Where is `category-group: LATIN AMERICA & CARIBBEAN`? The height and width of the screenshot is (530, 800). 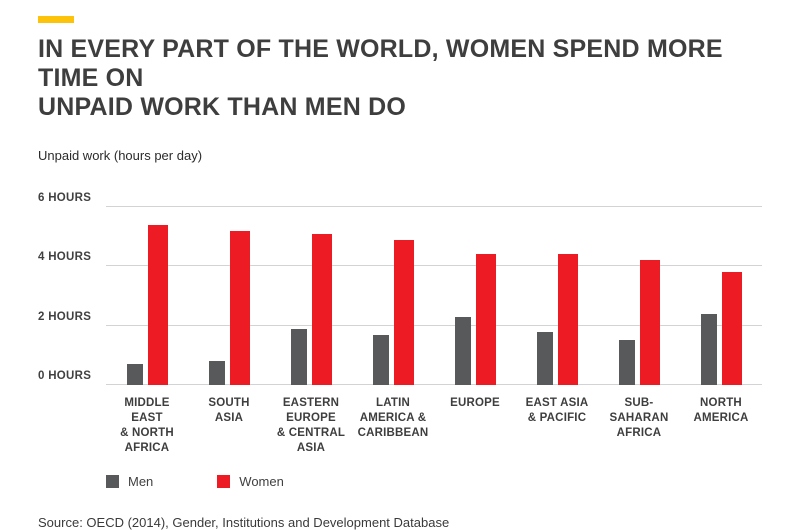 category-group: LATIN AMERICA & CARIBBEAN is located at coordinates (393, 331).